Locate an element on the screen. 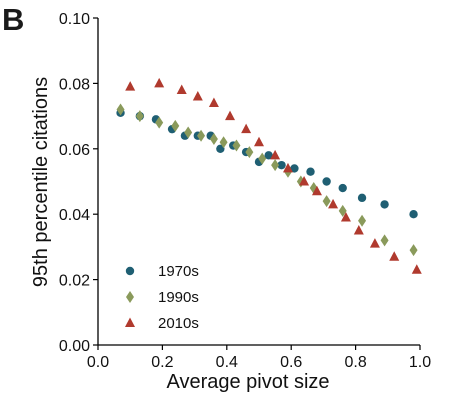 The width and height of the screenshot is (454, 408). y-tick-label: 0.08 is located at coordinates (74, 84).